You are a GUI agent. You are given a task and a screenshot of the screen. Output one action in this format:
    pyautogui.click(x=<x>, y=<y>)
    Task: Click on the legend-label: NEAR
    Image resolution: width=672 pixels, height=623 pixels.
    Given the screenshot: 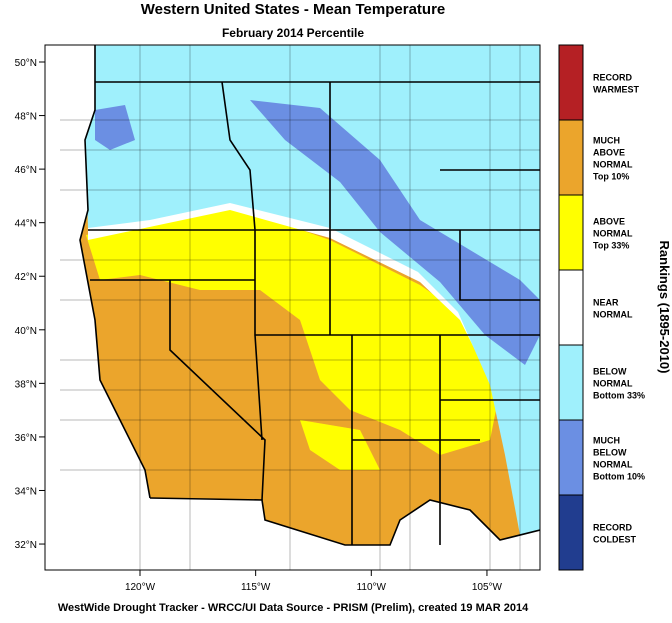 What is the action you would take?
    pyautogui.click(x=606, y=303)
    